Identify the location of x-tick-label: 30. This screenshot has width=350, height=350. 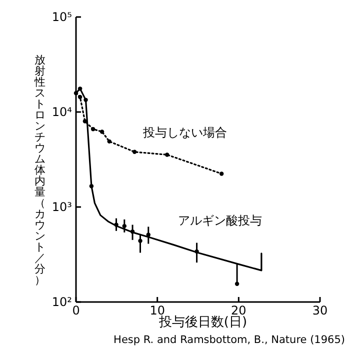
(320, 311).